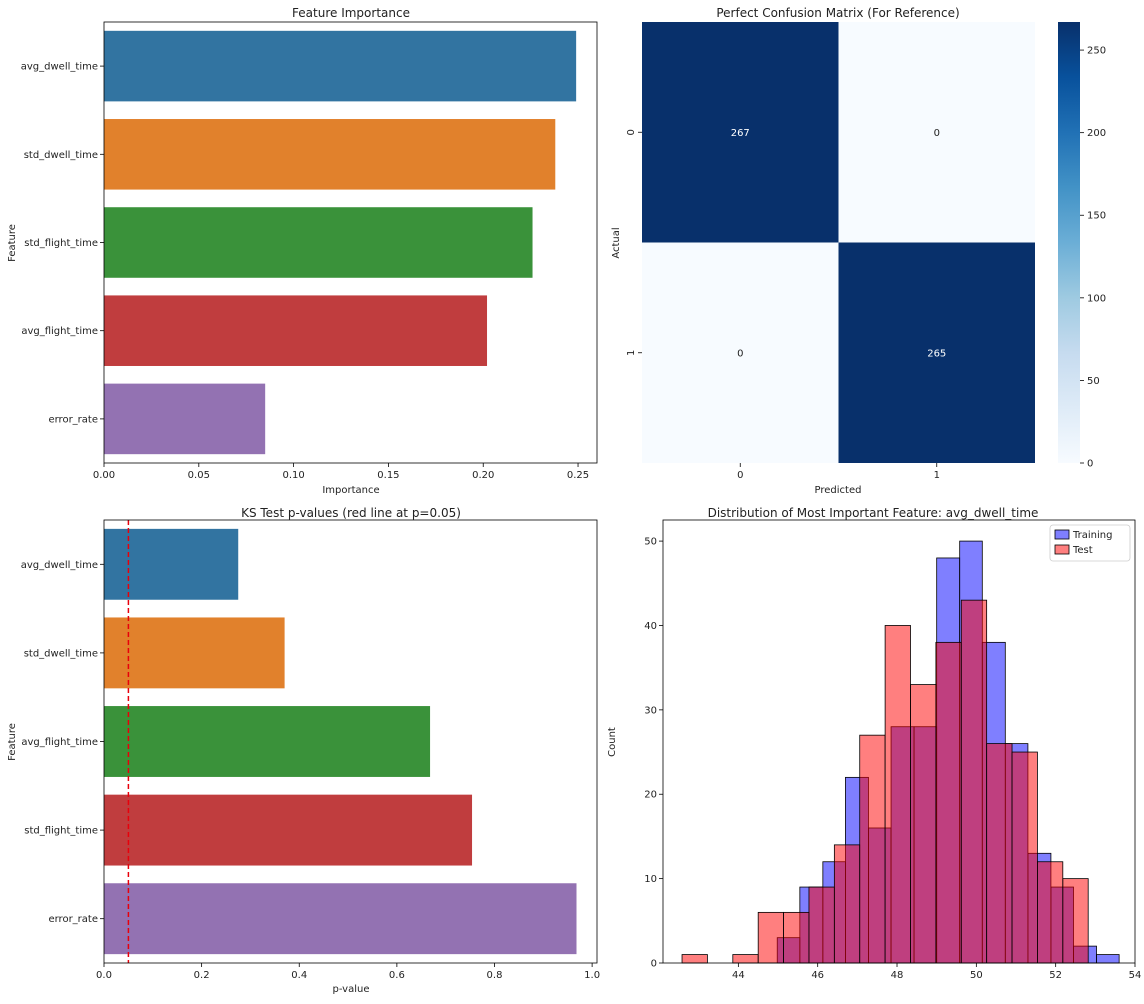 This screenshot has height=1004, width=1144. Describe the element at coordinates (1092, 535) in the screenshot. I see `legend-label-training: Training` at that location.